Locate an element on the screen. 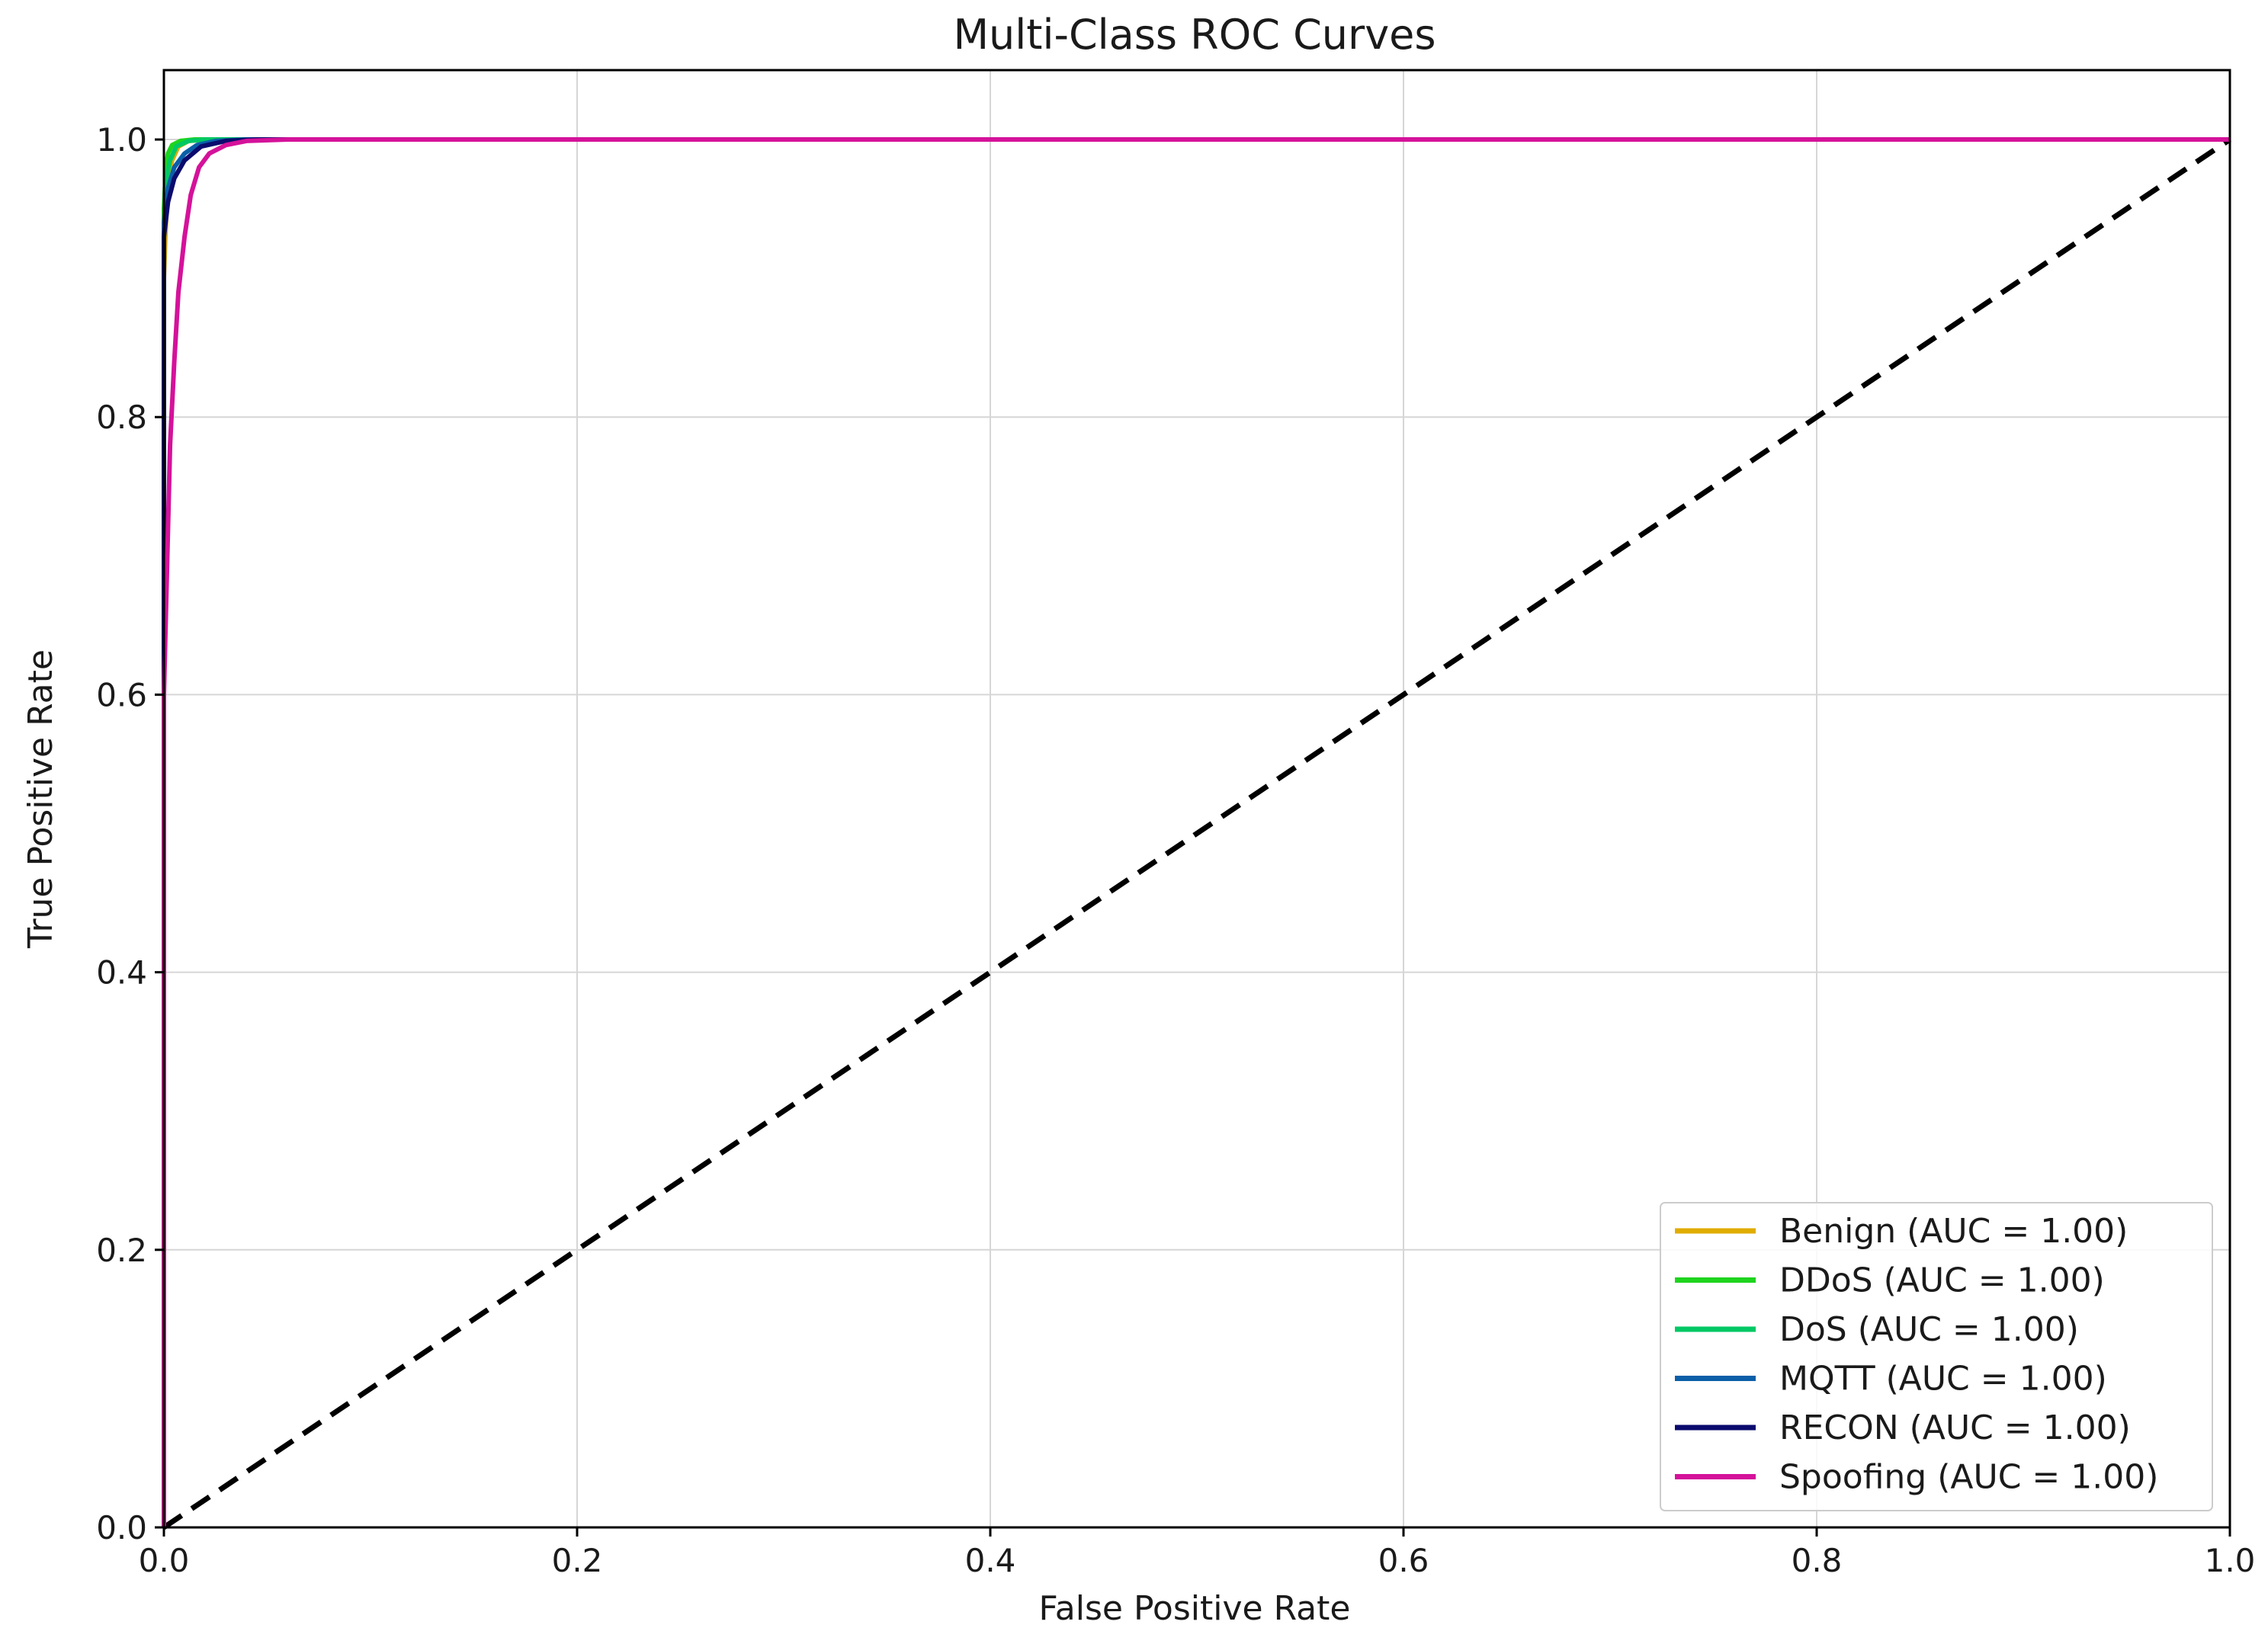 The image size is (2268, 1644). chart-title: Multi-Class ROC Curves is located at coordinates (1194, 35).